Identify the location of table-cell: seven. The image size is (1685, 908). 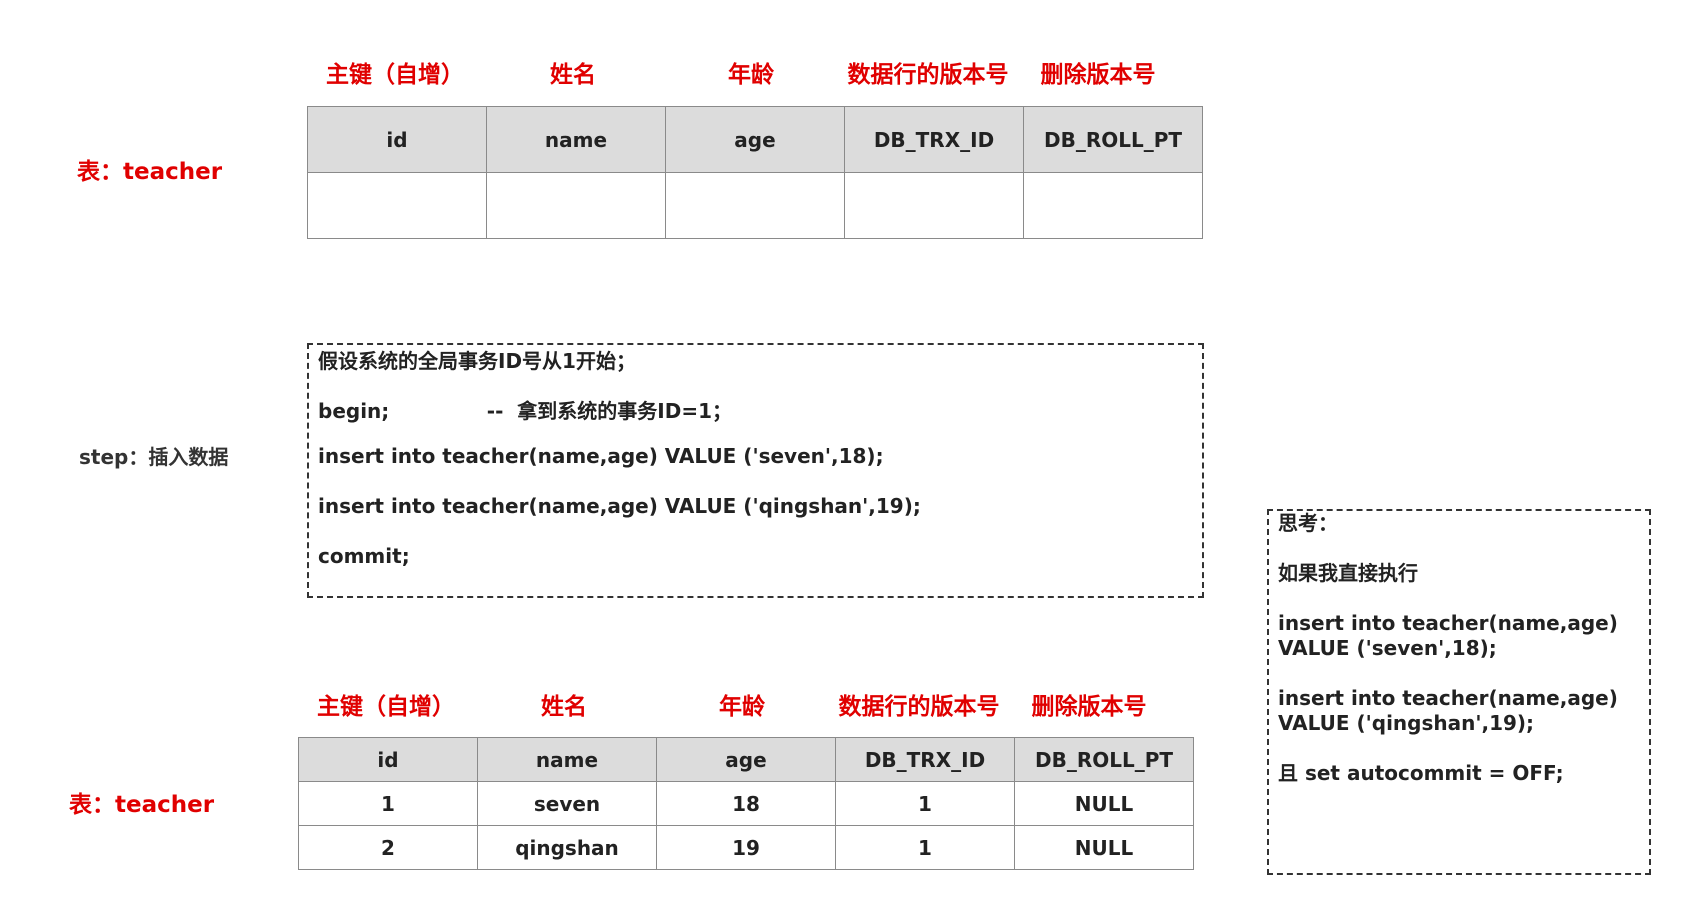
(567, 803).